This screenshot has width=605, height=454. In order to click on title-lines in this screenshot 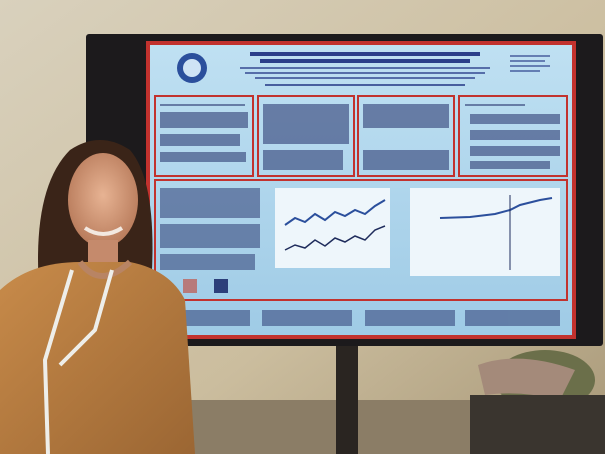, I will do `click(365, 69)`.